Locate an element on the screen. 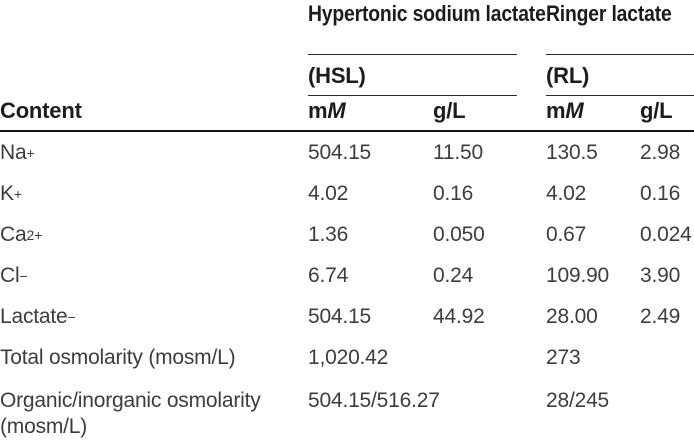 The height and width of the screenshot is (446, 694). cell-na-rl-mm: 130.5 is located at coordinates (572, 152).